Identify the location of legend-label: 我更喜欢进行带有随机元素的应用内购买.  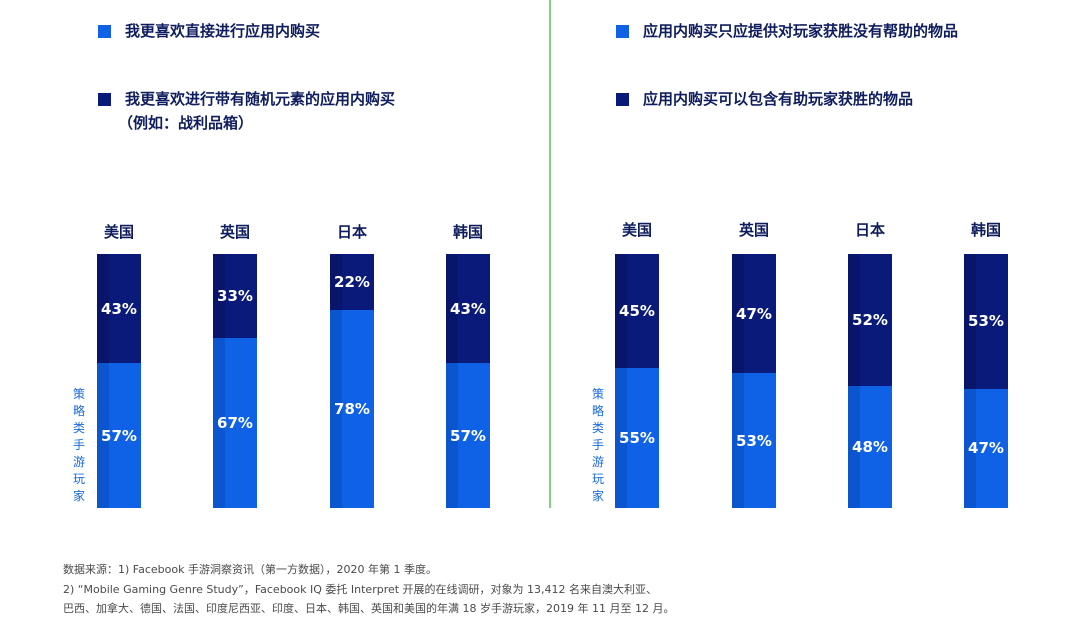
(260, 99).